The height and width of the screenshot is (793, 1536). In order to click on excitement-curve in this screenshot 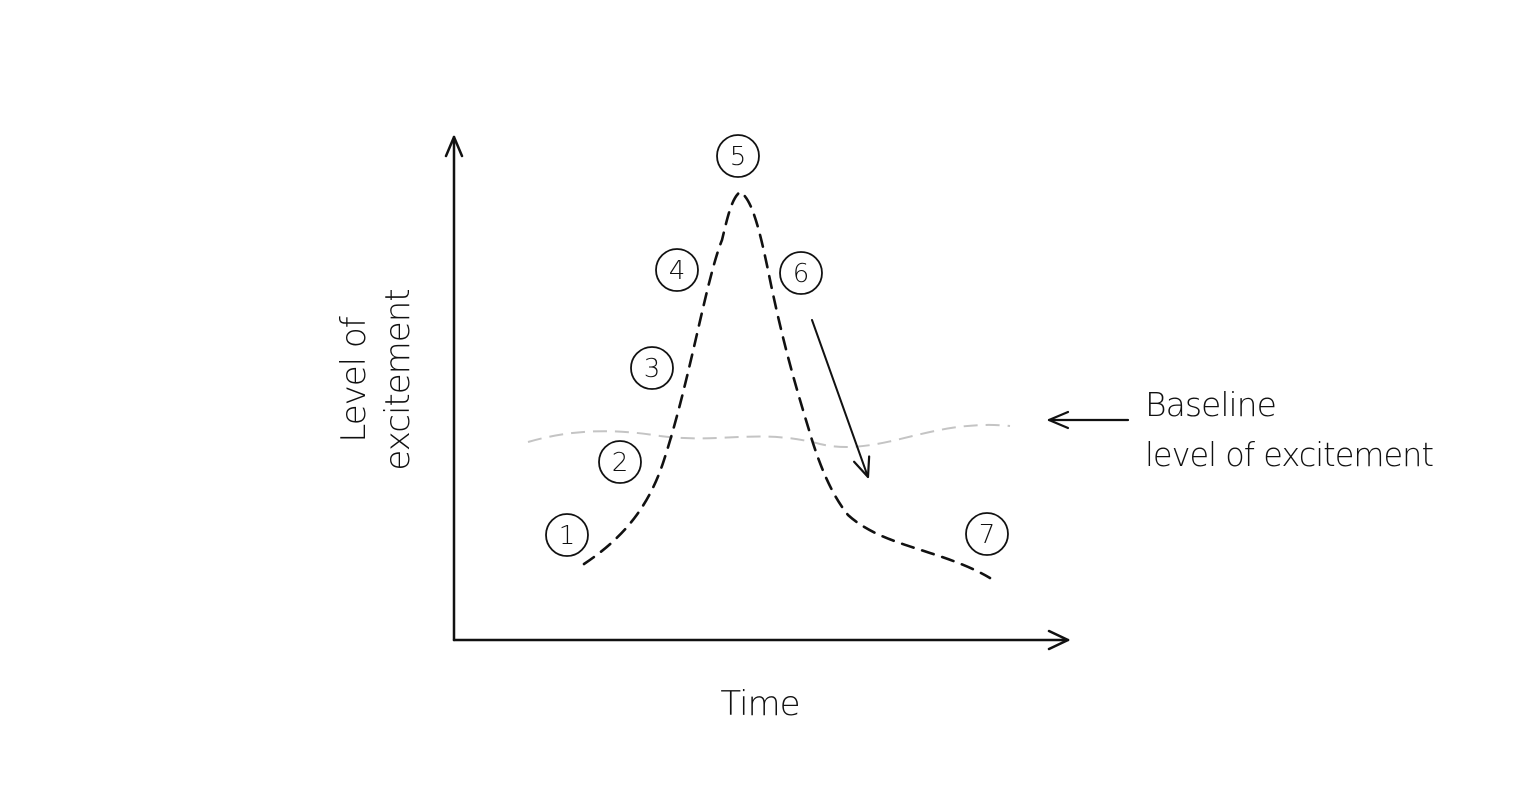, I will do `click(787, 385)`.